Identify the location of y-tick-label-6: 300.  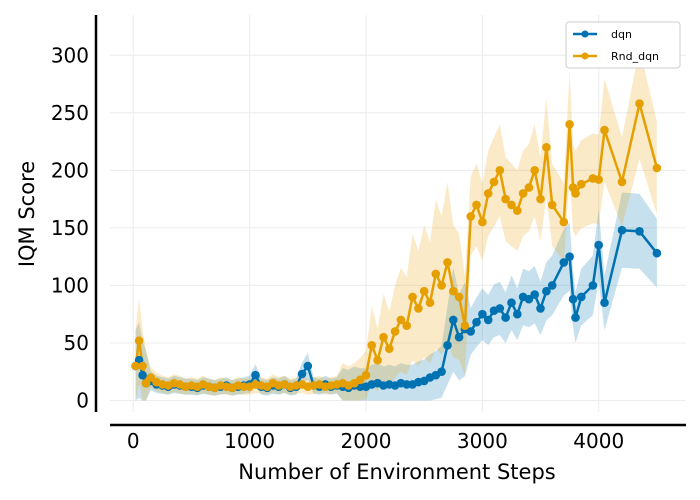
(70, 55).